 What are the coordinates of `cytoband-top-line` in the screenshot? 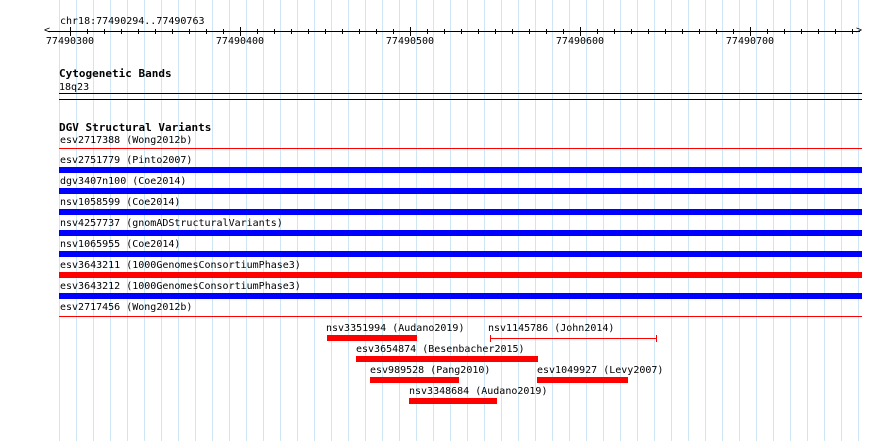 It's located at (460, 93).